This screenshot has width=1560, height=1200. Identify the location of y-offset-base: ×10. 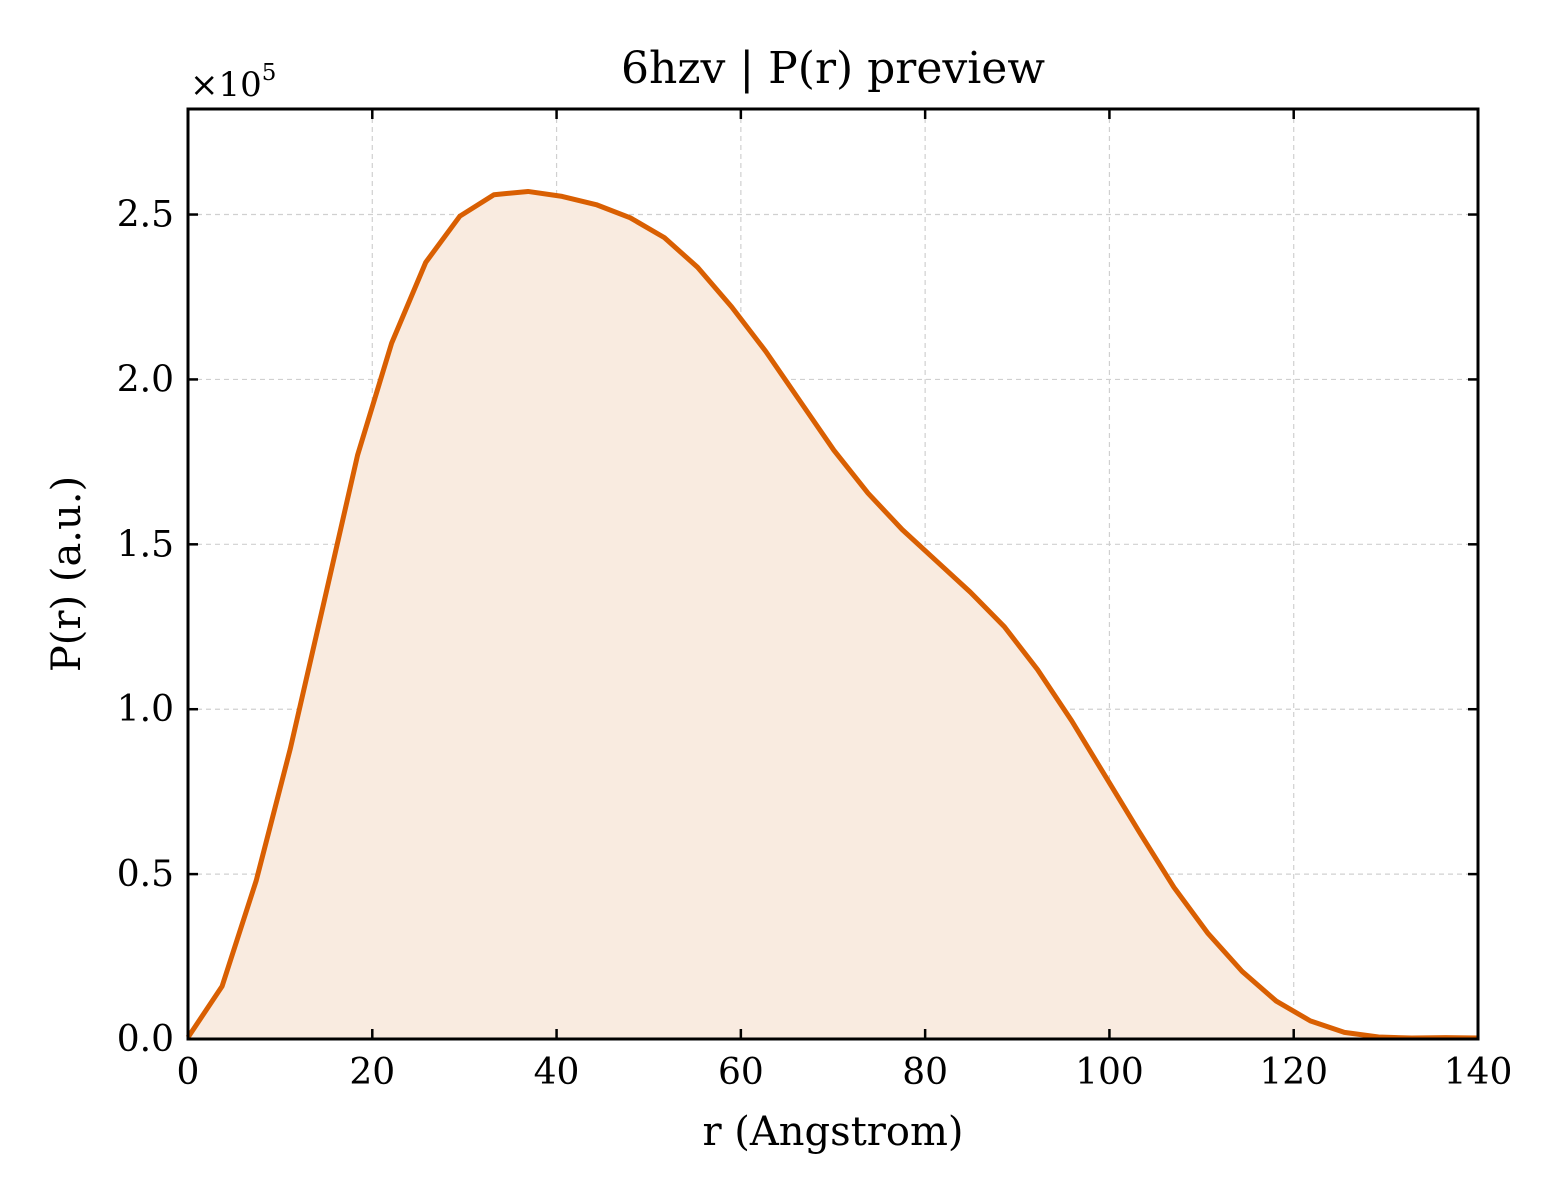
(226, 85).